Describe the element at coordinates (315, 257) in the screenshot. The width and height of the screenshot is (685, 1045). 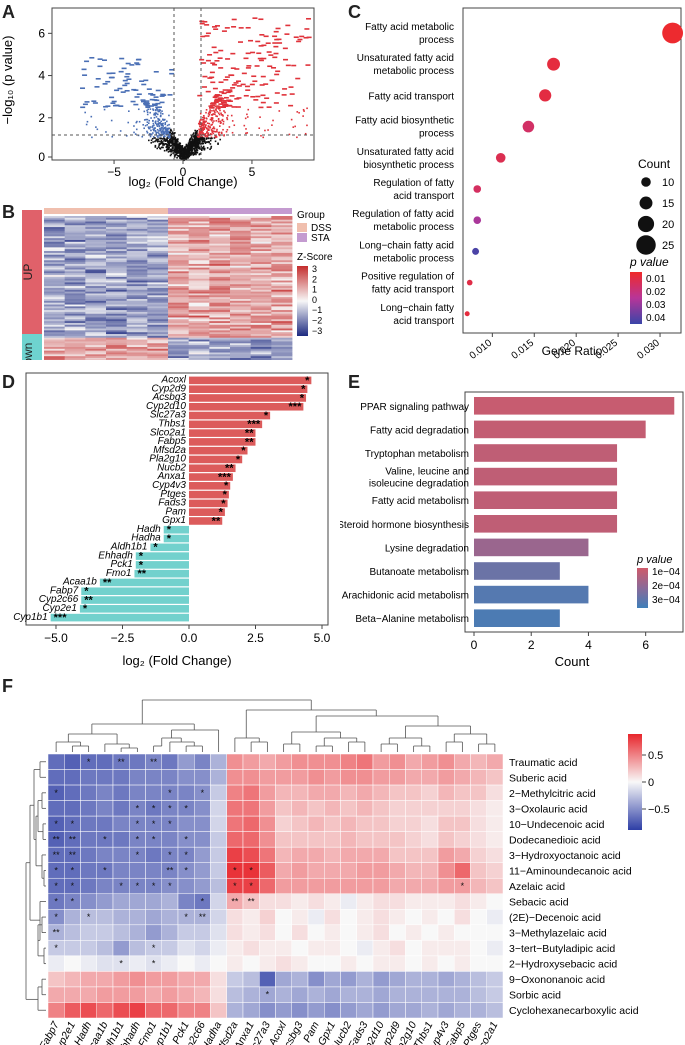
I see `zscore-legend-title: Z-Score` at that location.